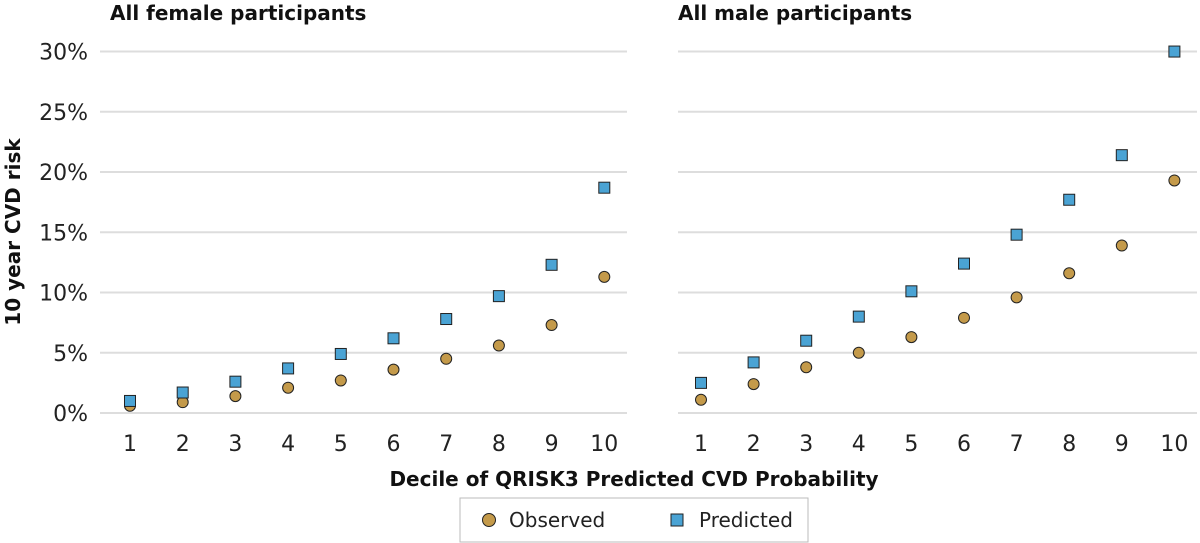 The width and height of the screenshot is (1200, 543). What do you see at coordinates (13, 232) in the screenshot?
I see `y-axis-label: 10 year CVD risk` at bounding box center [13, 232].